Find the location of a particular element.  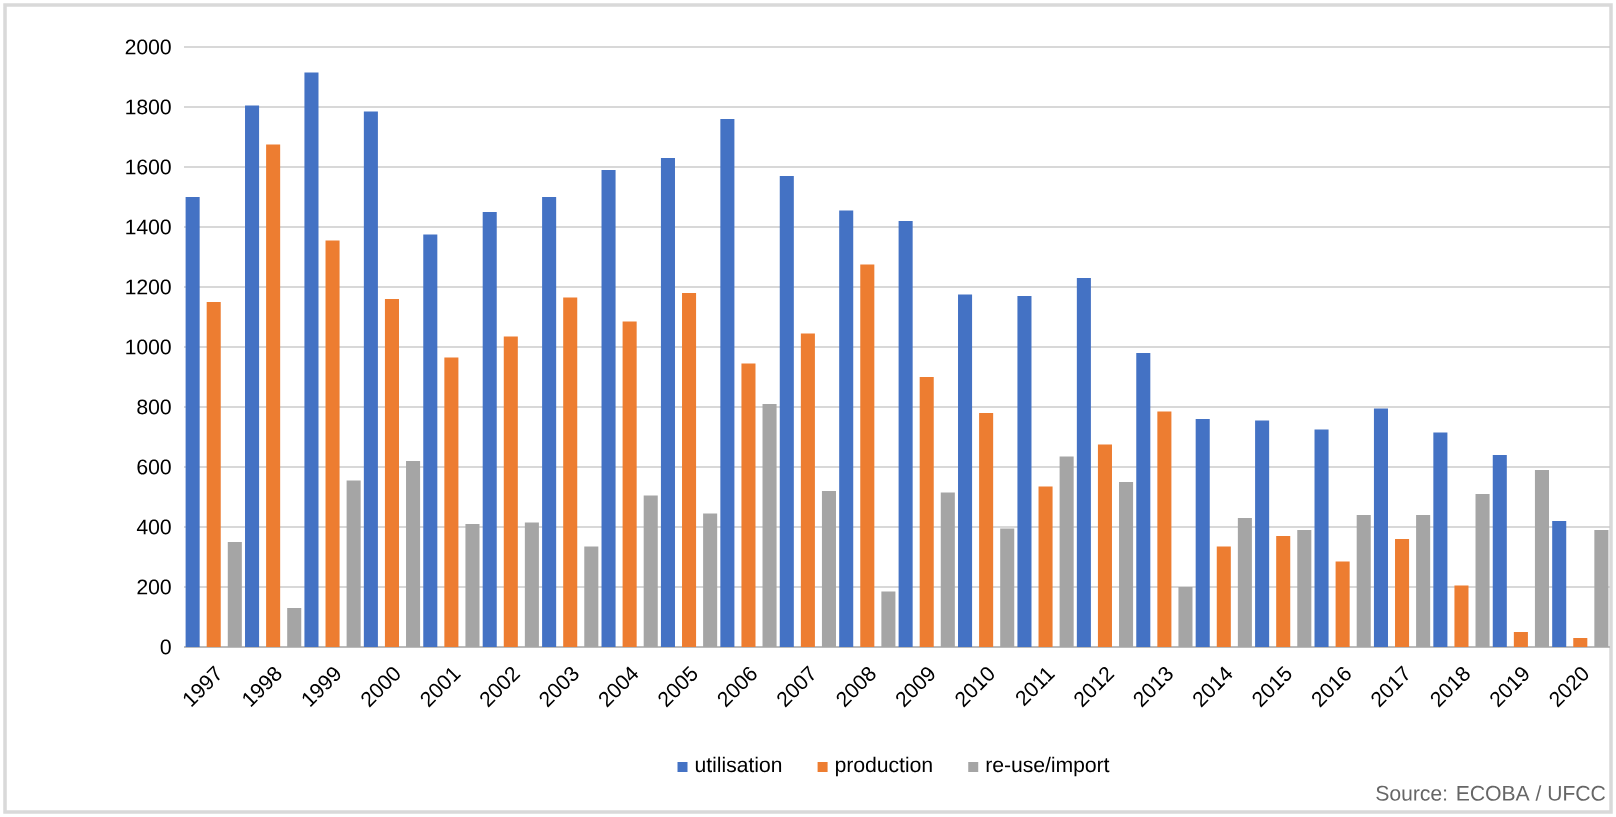

y-tick-label: 1000 is located at coordinates (148, 347).